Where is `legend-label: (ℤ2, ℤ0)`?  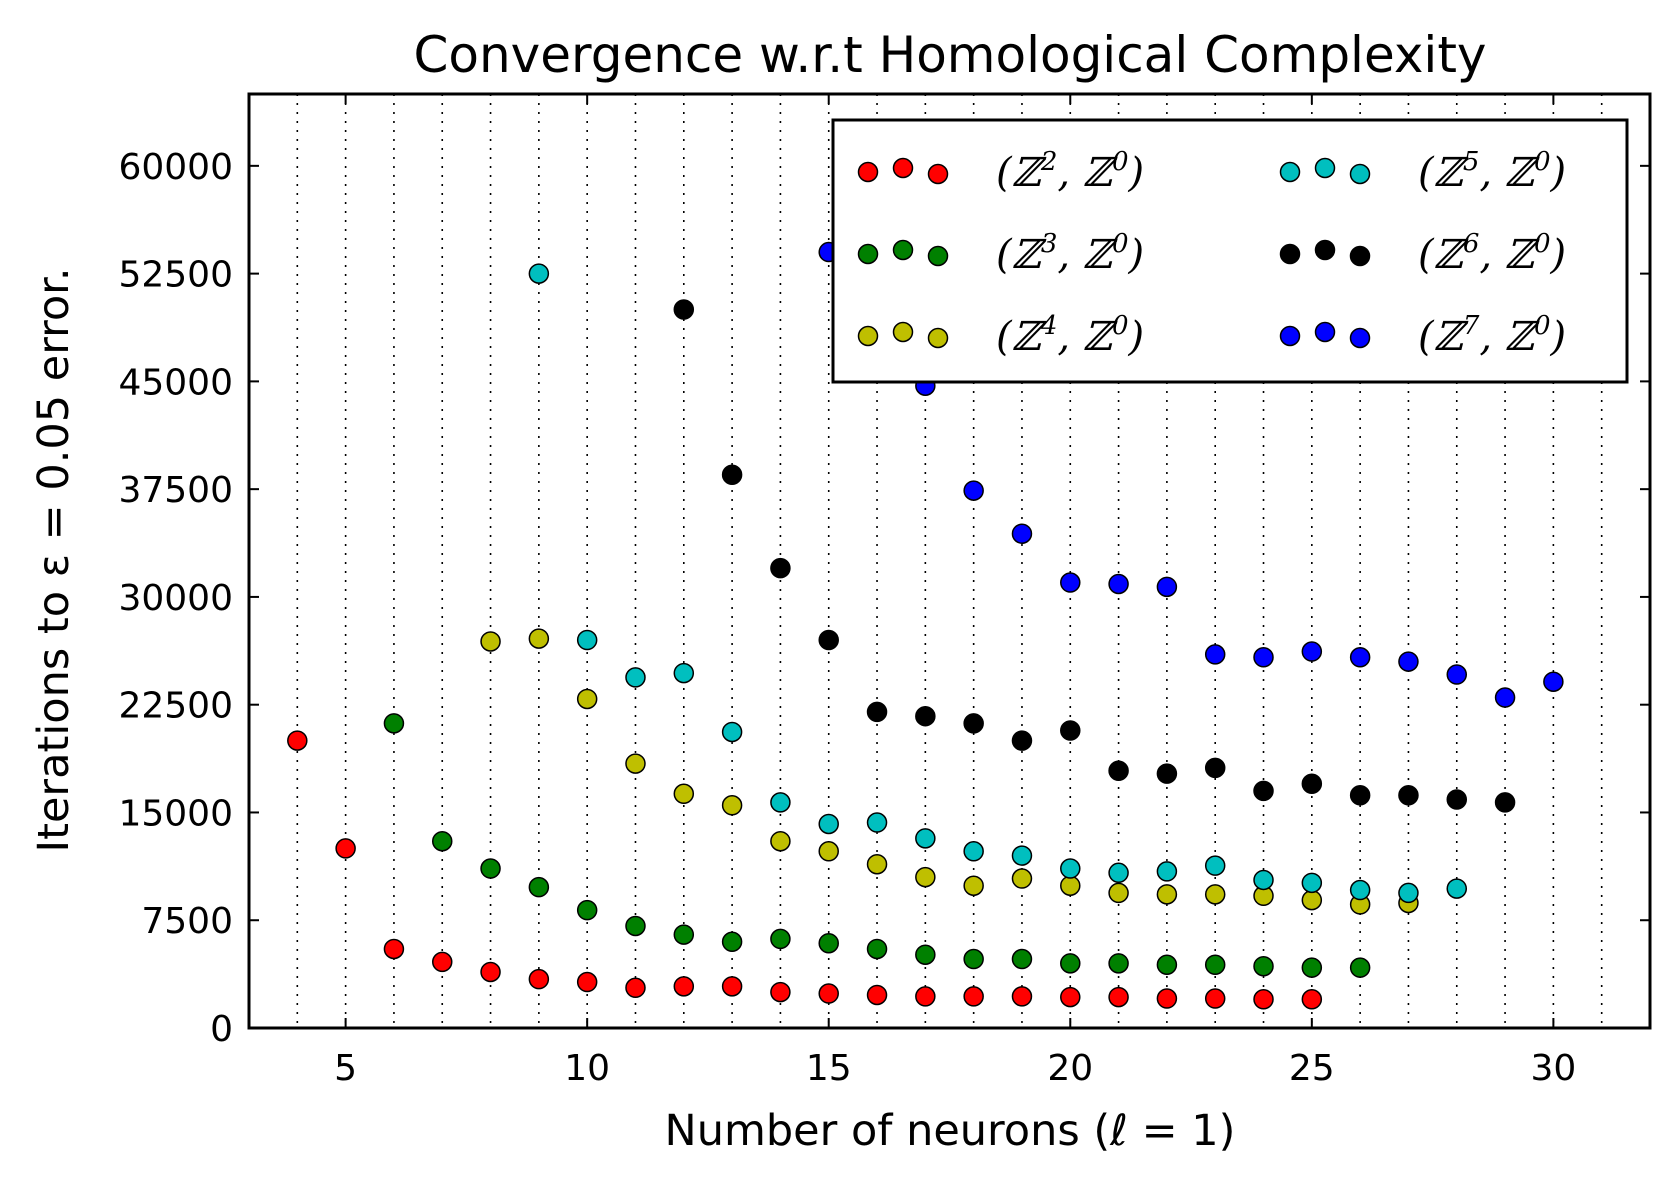
legend-label: (ℤ2, ℤ0) is located at coordinates (1070, 171).